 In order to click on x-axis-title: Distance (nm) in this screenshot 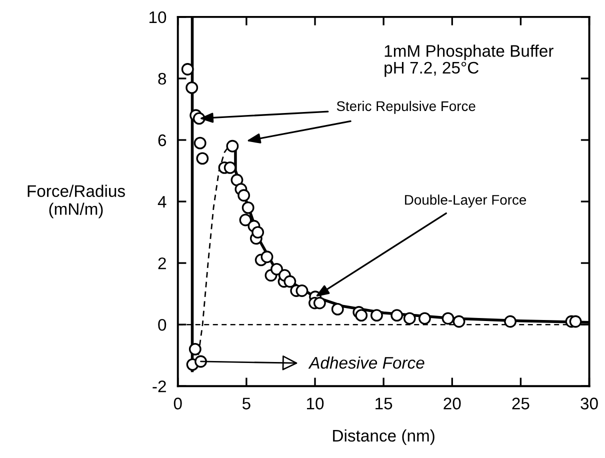, I will do `click(383, 437)`.